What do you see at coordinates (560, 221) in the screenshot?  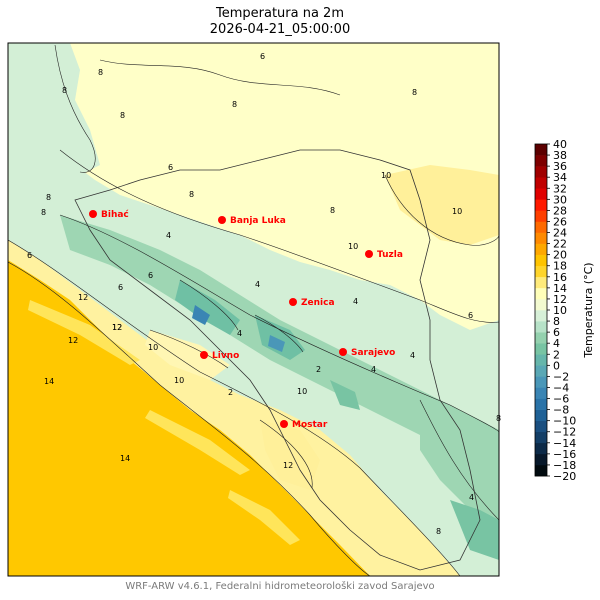 I see `colorbar-tick-label: 26` at bounding box center [560, 221].